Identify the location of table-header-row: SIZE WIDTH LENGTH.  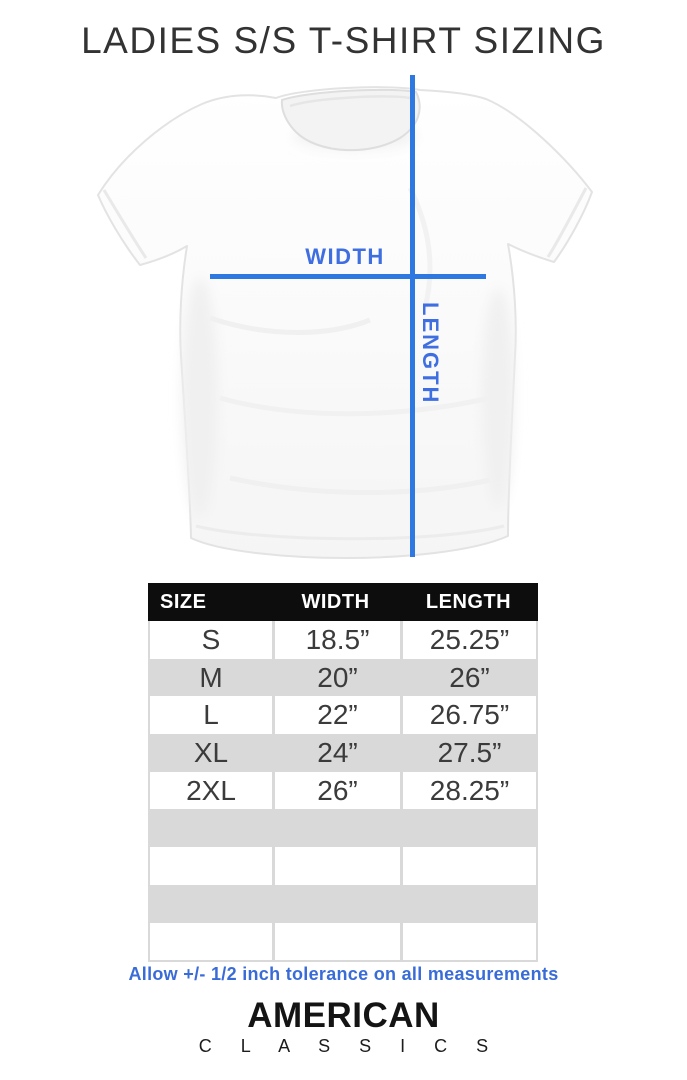
(343, 602).